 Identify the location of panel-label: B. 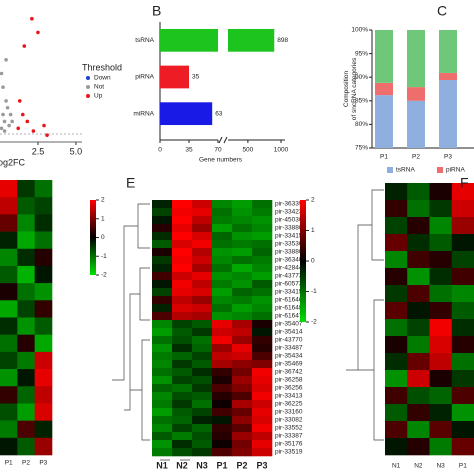
(156, 11).